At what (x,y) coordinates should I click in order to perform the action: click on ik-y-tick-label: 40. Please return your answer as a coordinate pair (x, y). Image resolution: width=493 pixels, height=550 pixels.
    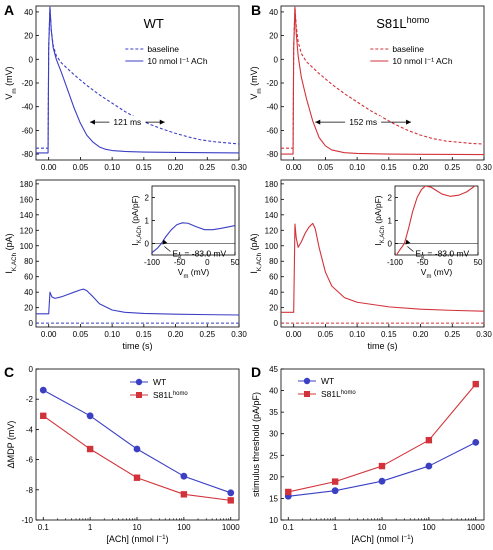
    Looking at the image, I should click on (28, 292).